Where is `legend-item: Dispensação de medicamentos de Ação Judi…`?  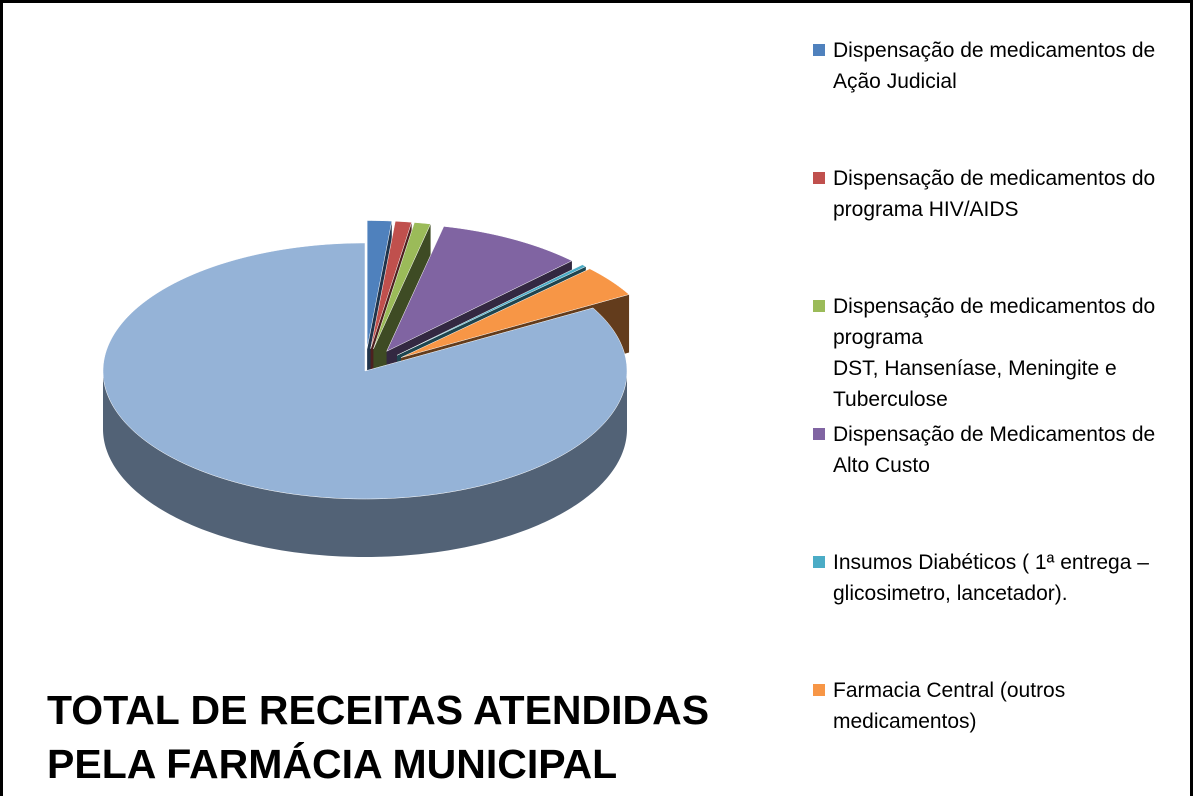 legend-item: Dispensação de medicamentos de Ação Judi… is located at coordinates (993, 66).